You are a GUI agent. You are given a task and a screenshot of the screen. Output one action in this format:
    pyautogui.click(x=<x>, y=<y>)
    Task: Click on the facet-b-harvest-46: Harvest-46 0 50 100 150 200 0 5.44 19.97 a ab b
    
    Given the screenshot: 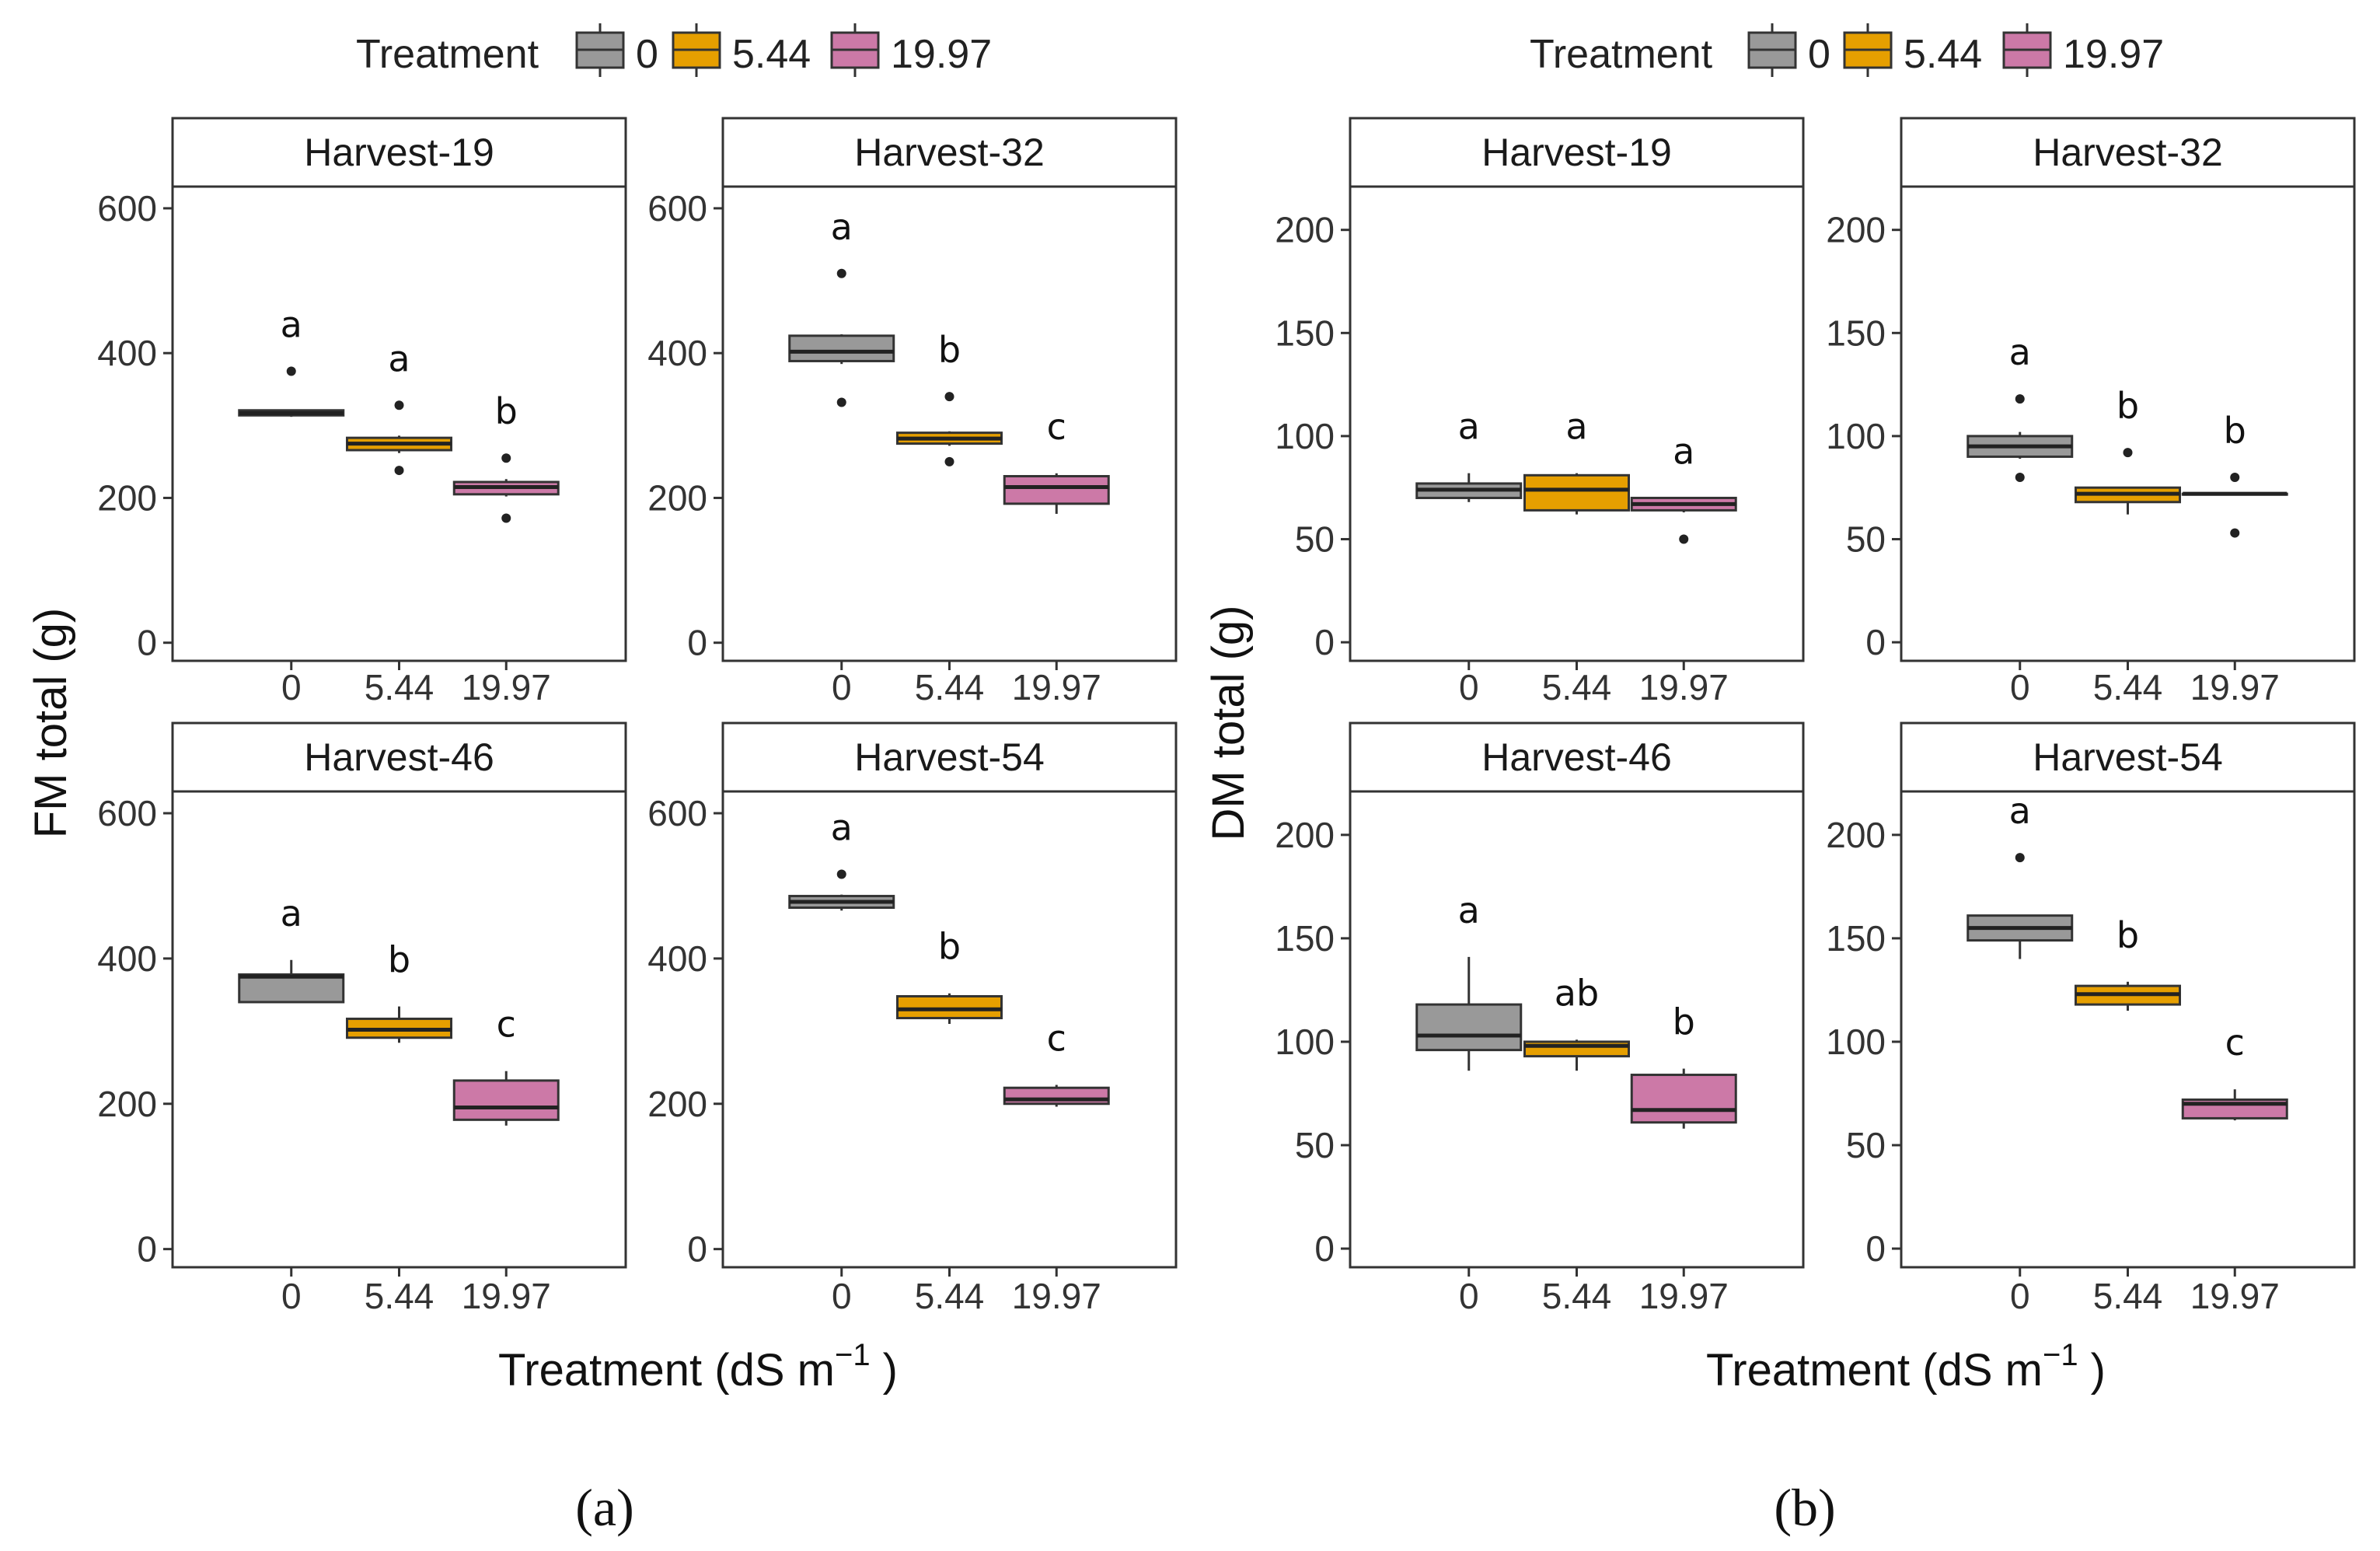 What is the action you would take?
    pyautogui.click(x=1540, y=1018)
    